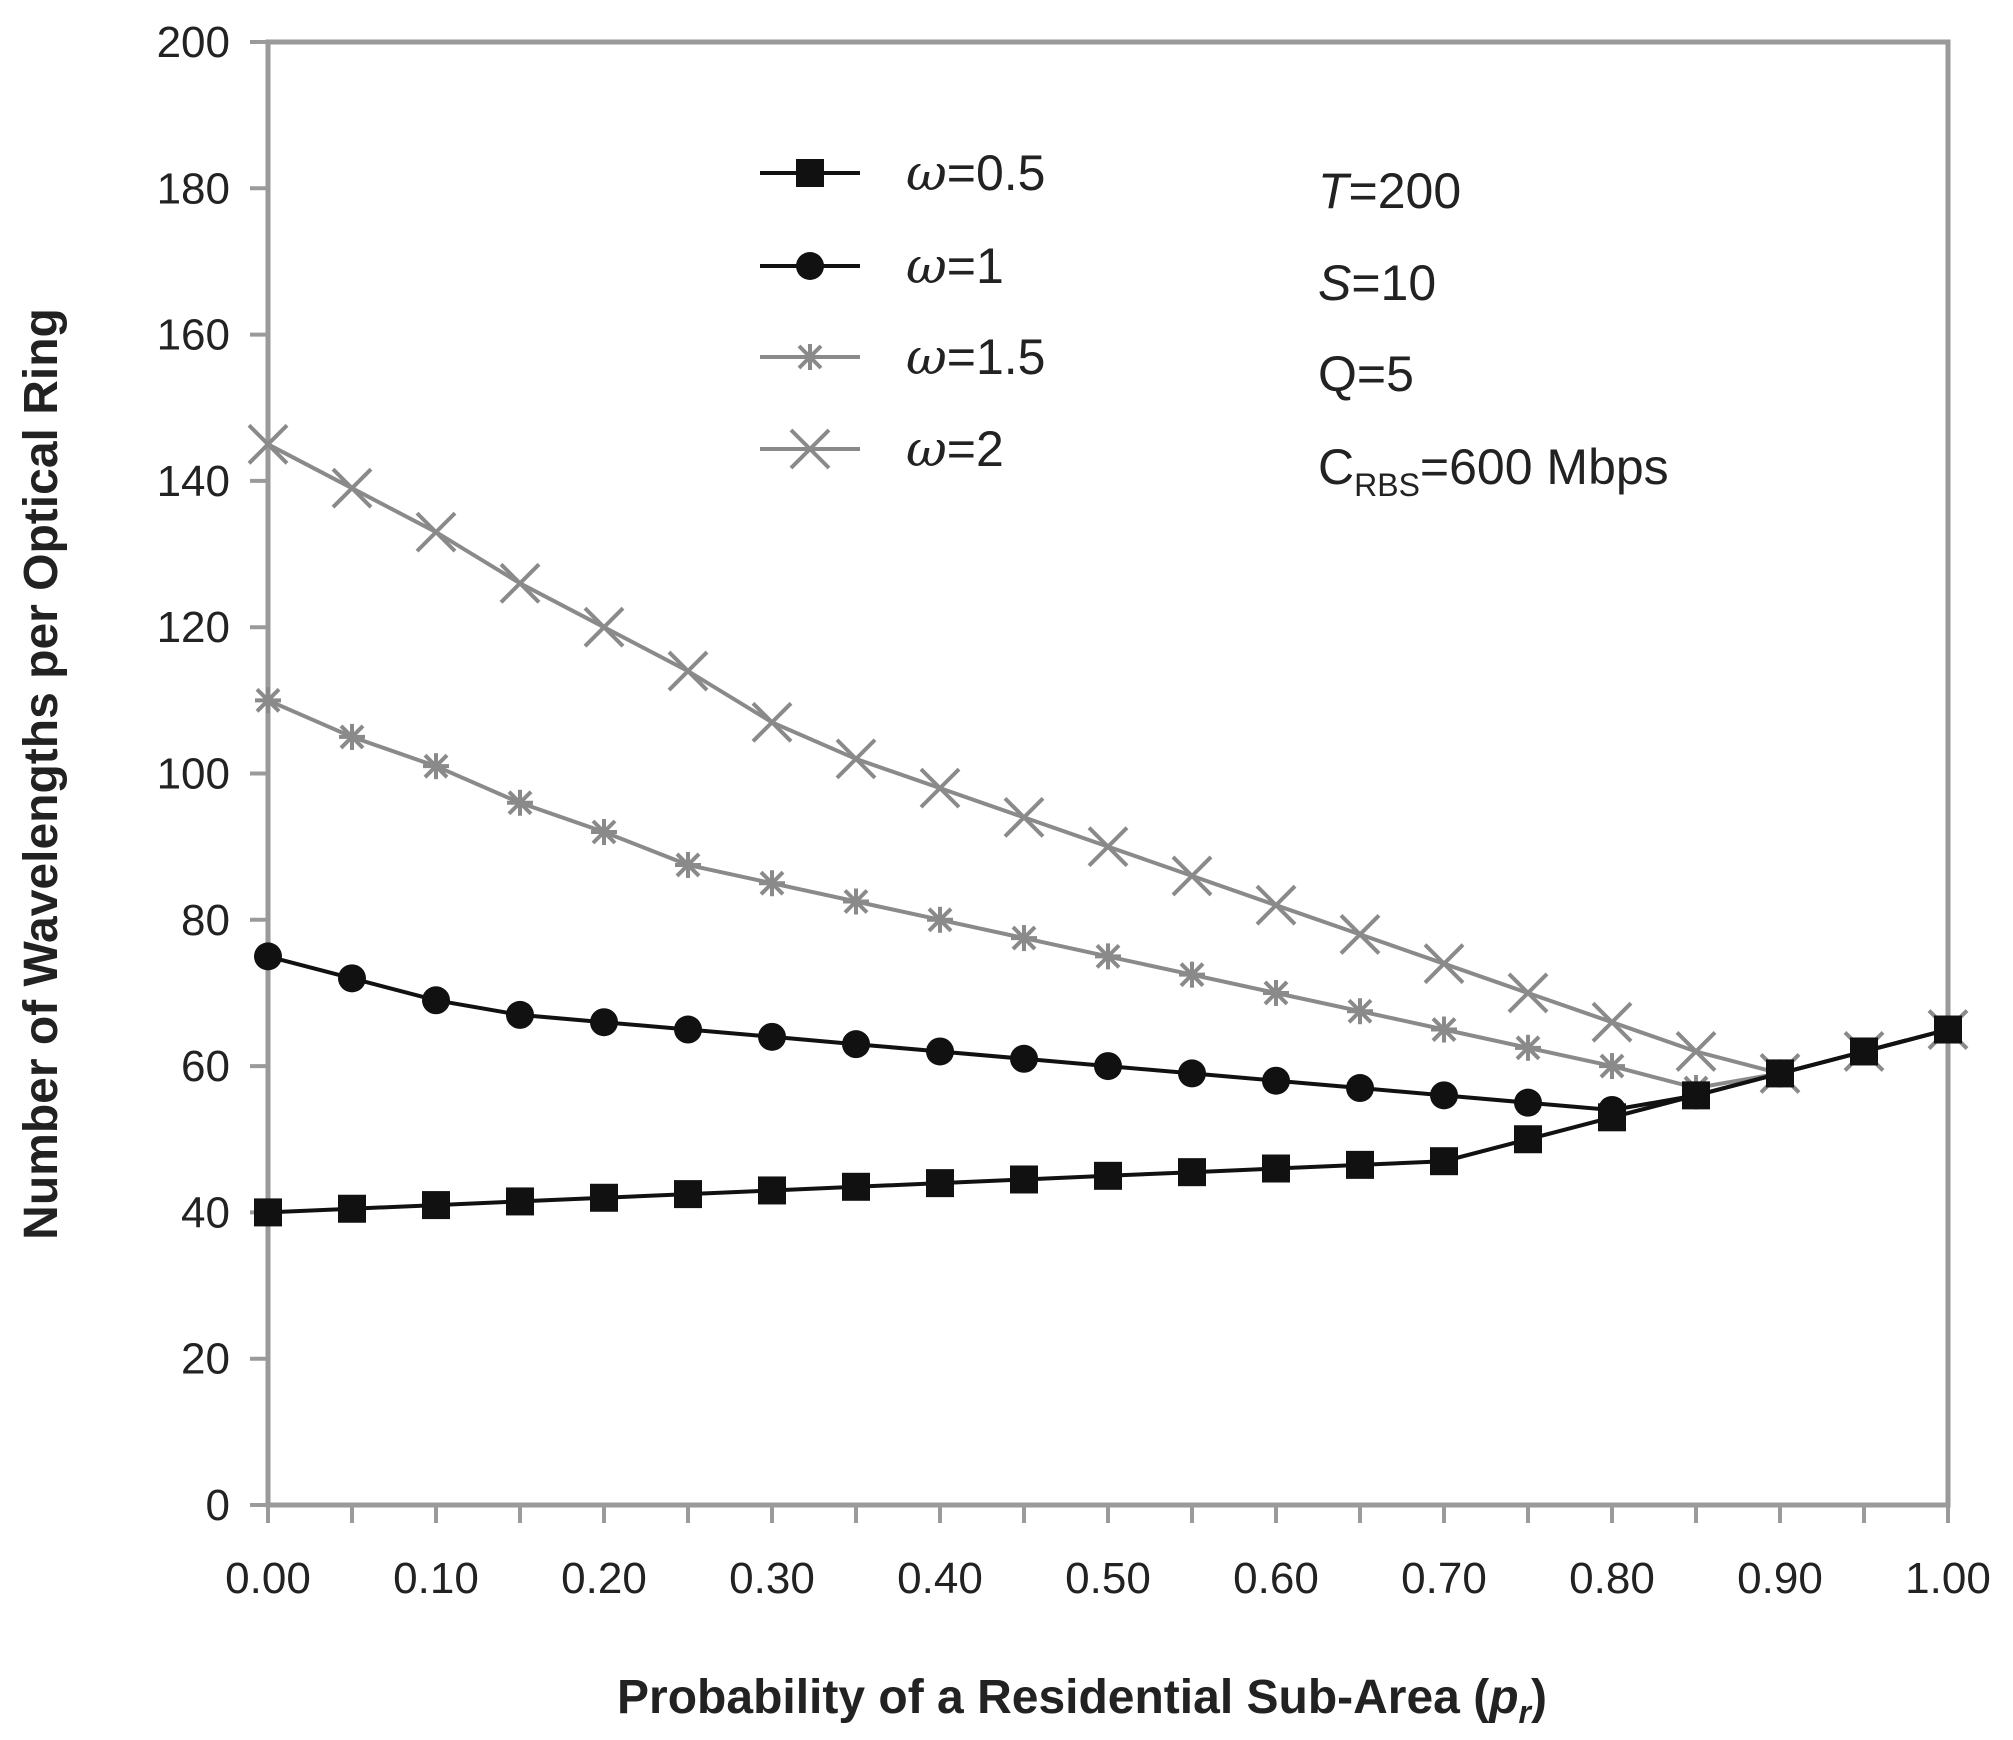 The height and width of the screenshot is (1740, 2013). Describe the element at coordinates (1780, 1578) in the screenshot. I see `x-tick-label: 0.90` at that location.